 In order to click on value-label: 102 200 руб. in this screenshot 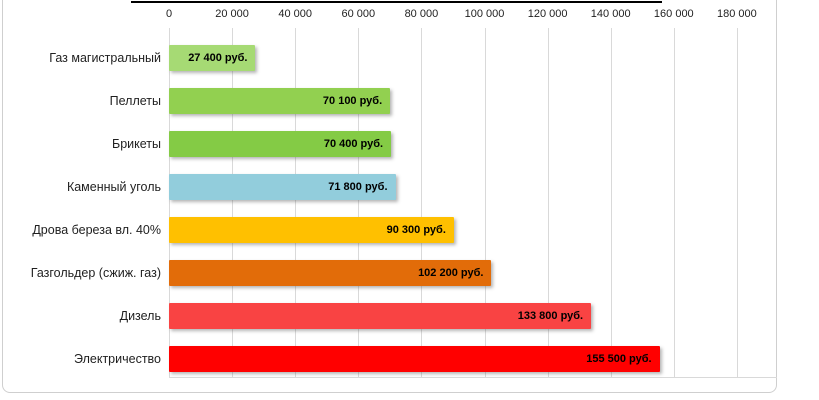, I will do `click(451, 272)`.